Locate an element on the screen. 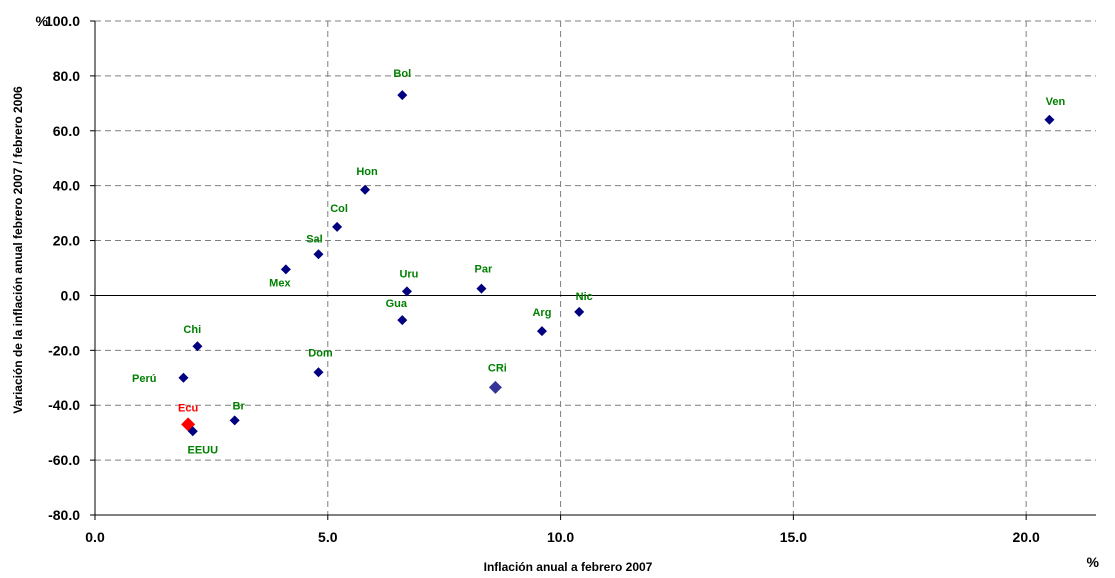 The width and height of the screenshot is (1115, 578). point-cri-label: CRi is located at coordinates (497, 368).